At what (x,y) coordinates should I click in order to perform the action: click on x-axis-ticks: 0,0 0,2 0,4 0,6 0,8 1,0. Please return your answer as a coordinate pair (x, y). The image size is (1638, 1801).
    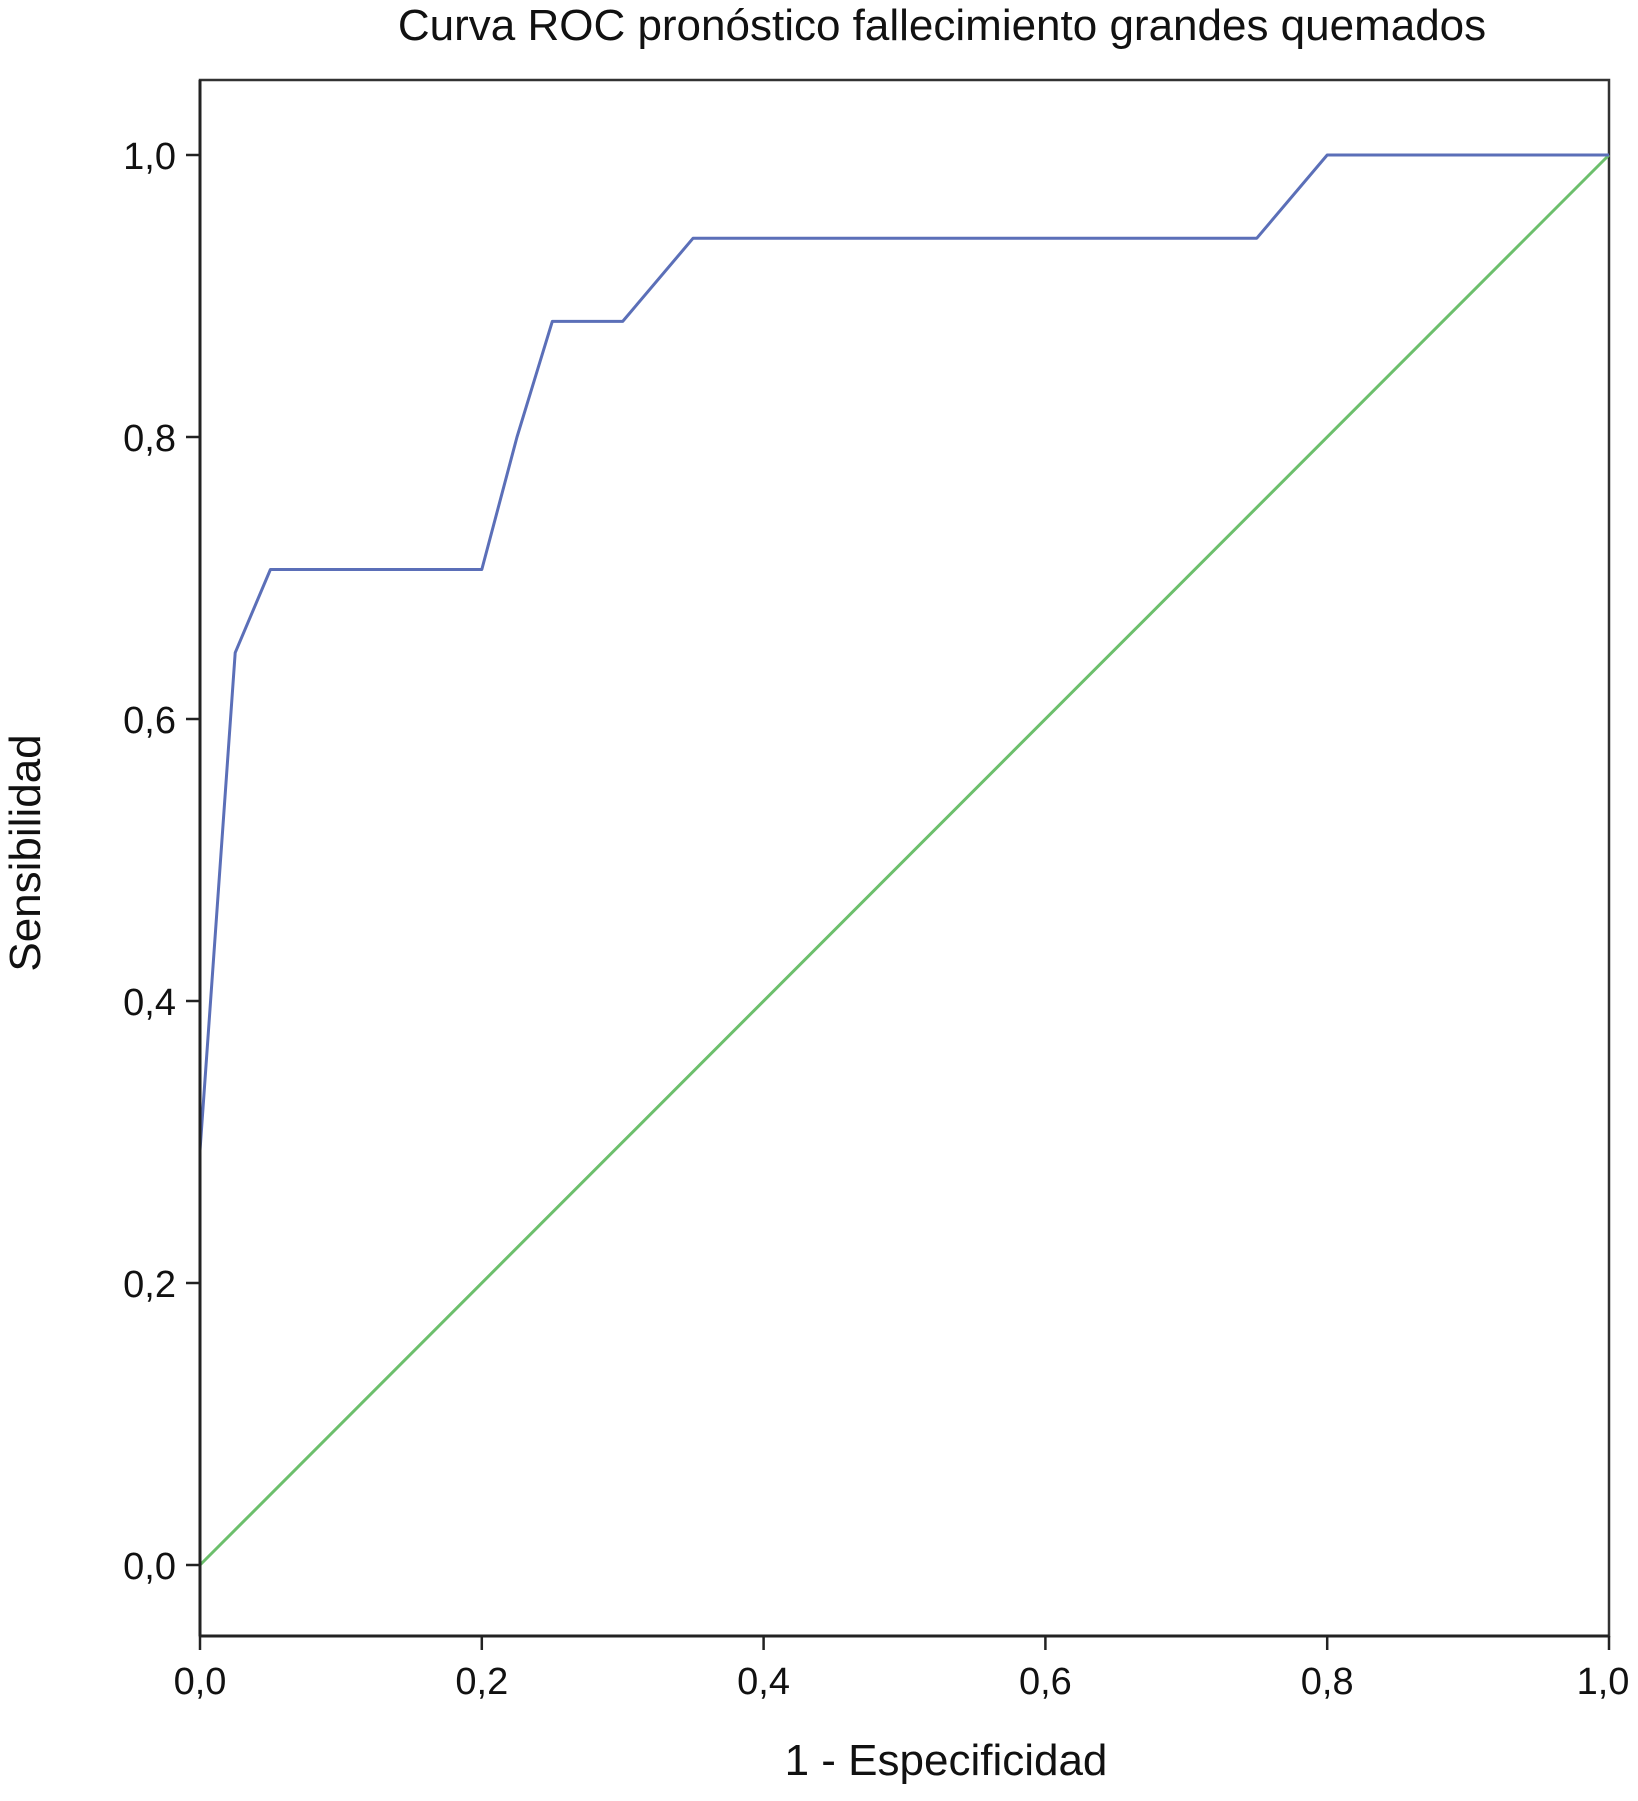
    Looking at the image, I should click on (902, 1669).